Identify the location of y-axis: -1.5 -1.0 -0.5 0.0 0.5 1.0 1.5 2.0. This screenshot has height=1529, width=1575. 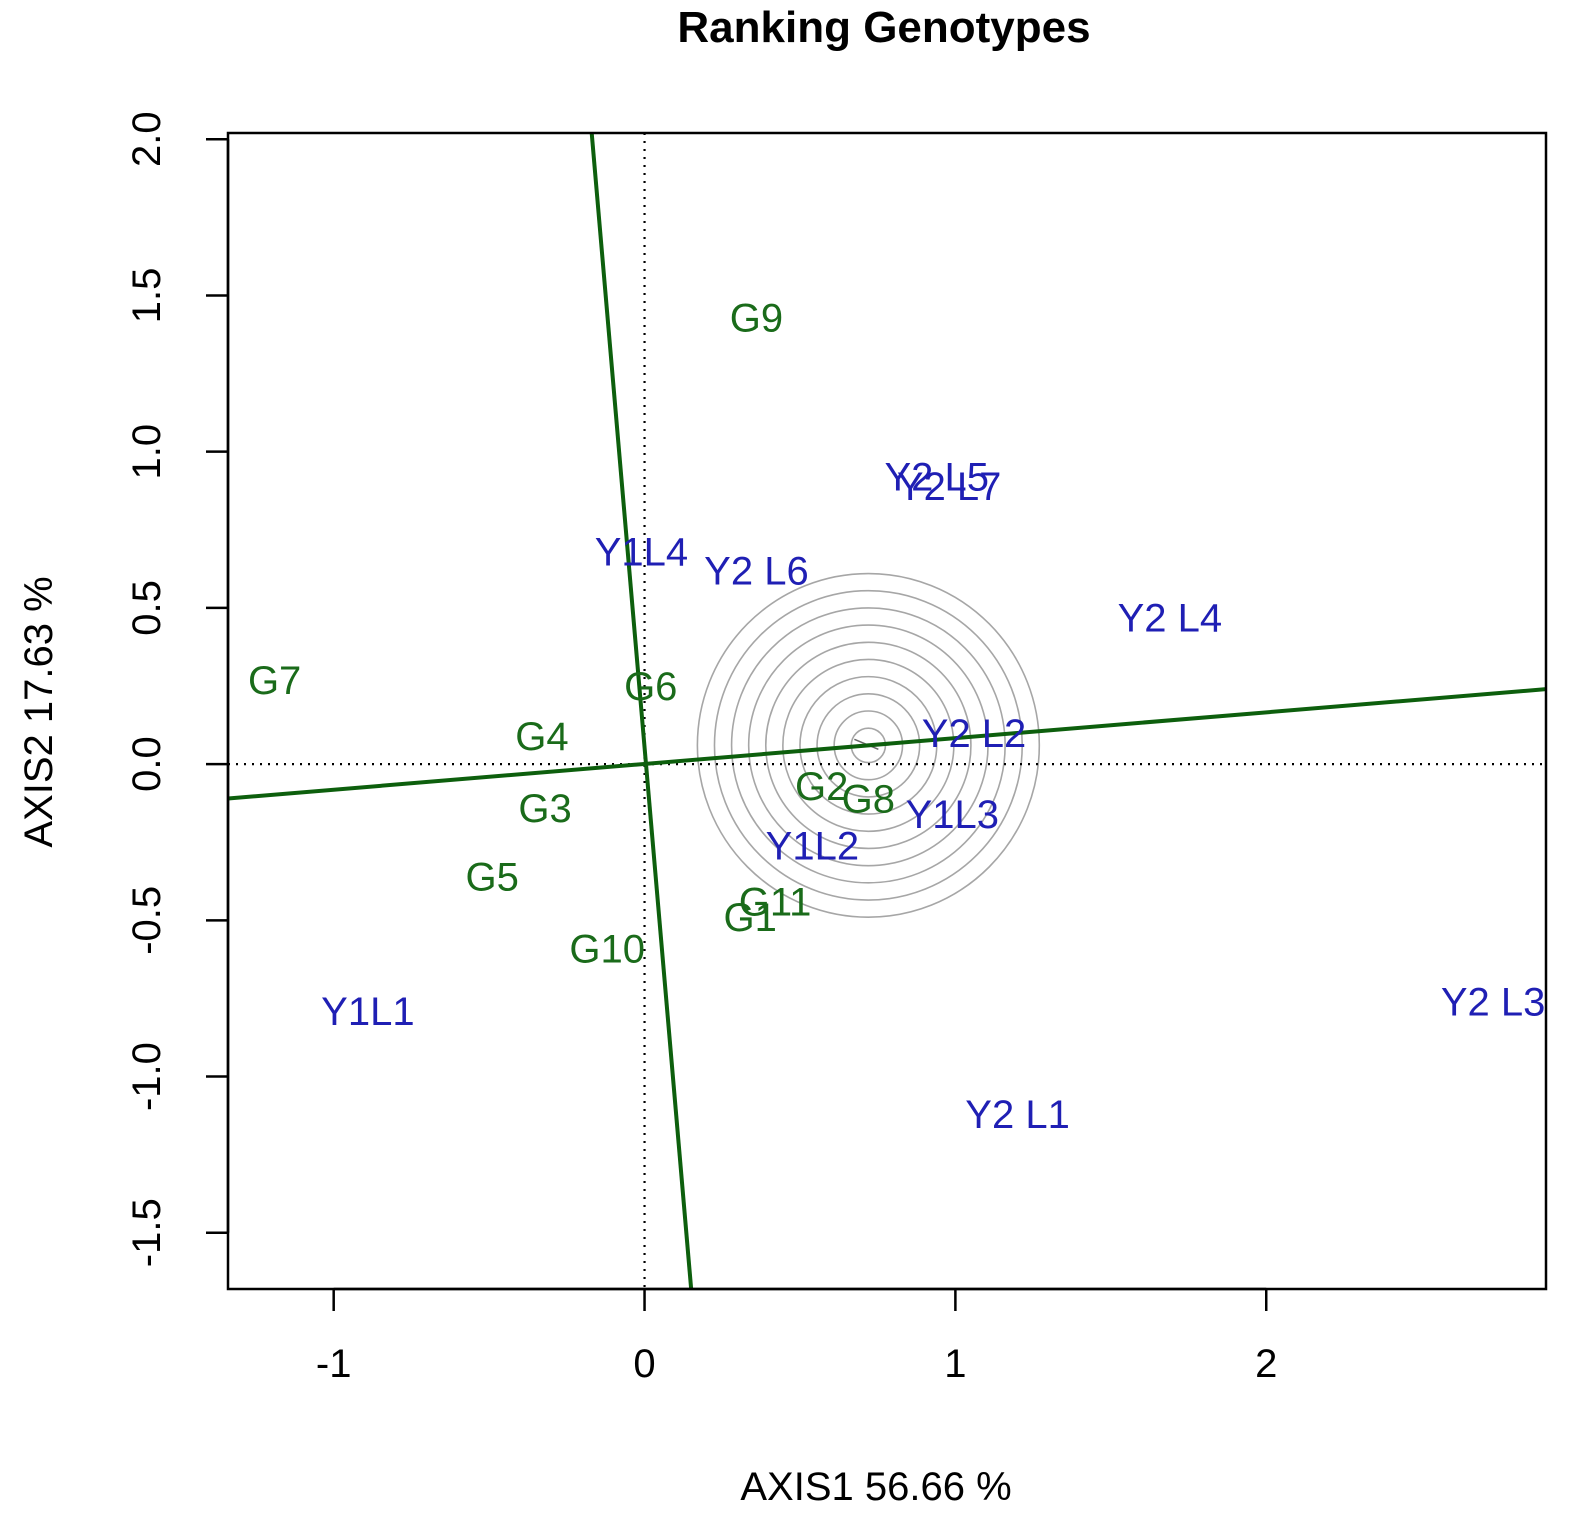
(177, 689).